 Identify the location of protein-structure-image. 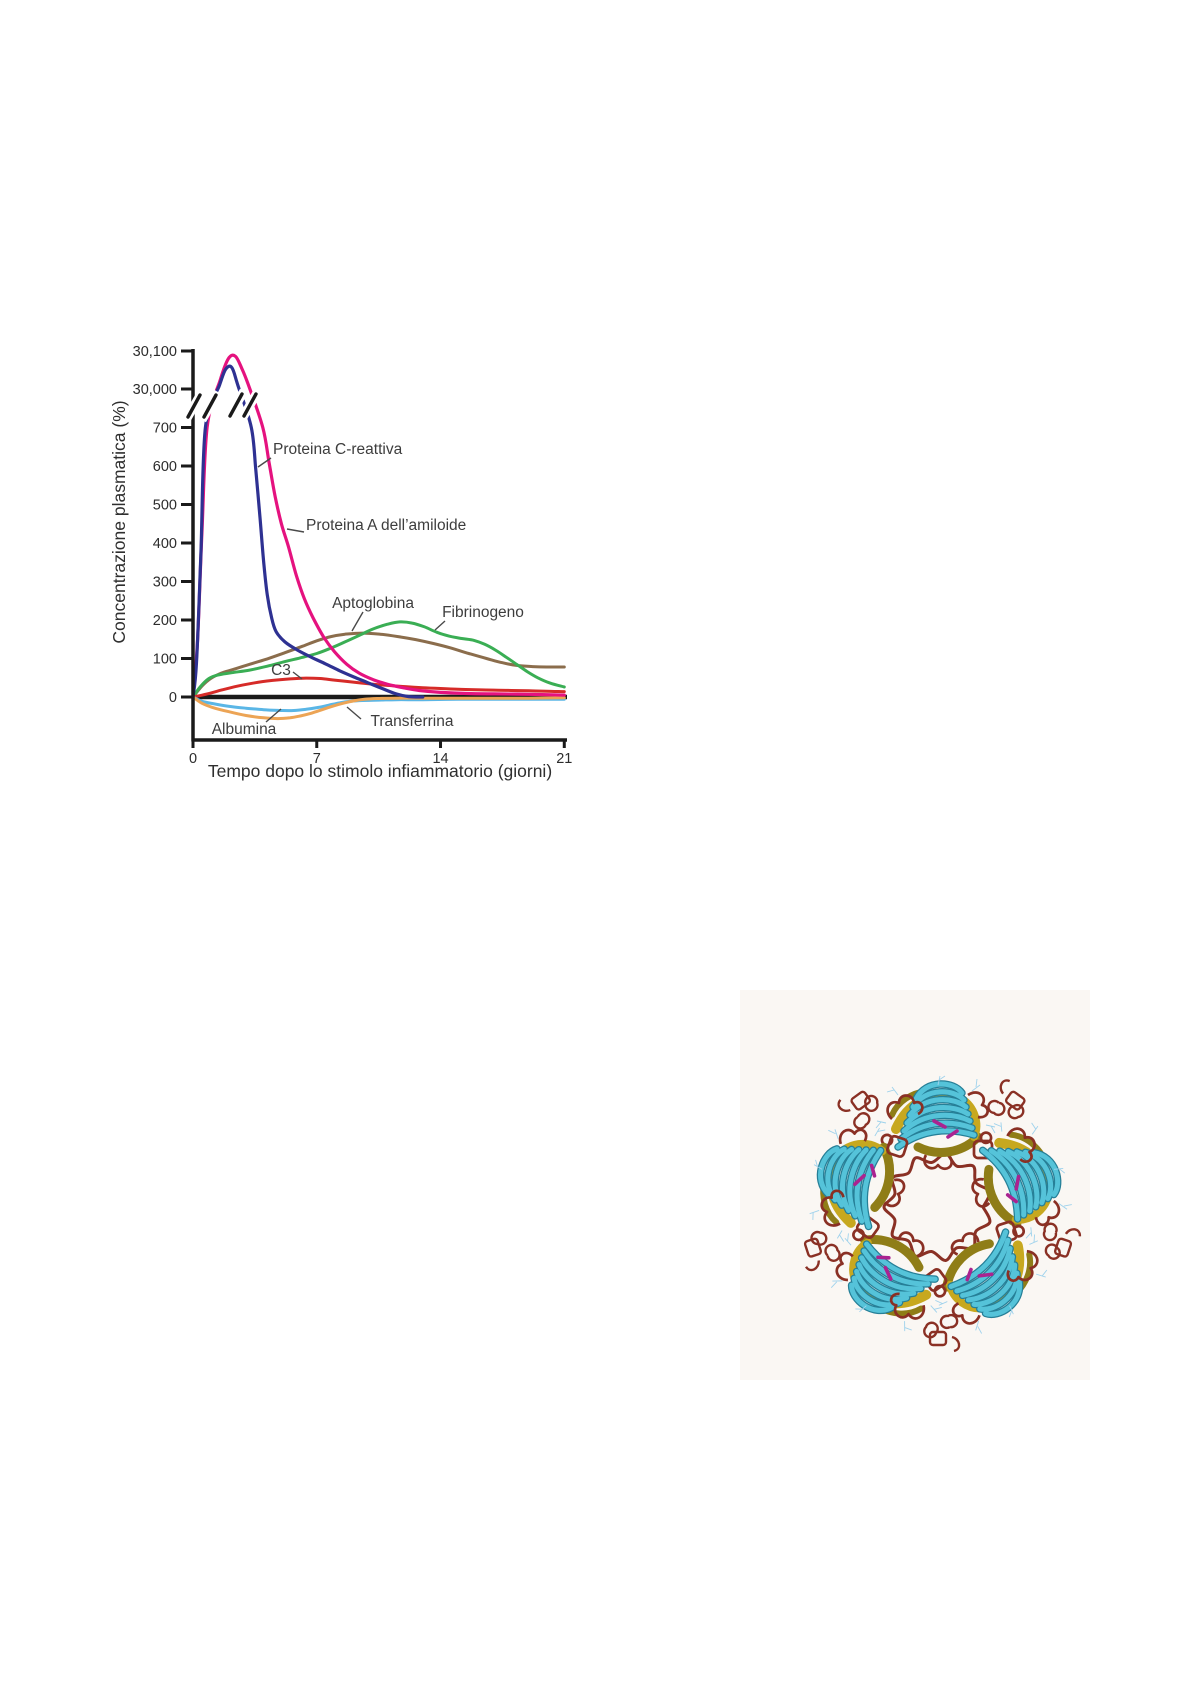
(915, 1187).